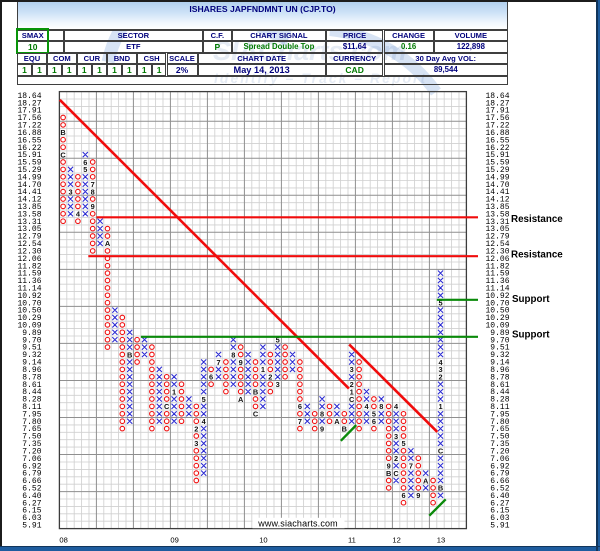  What do you see at coordinates (497, 192) in the screenshot?
I see `svg-text: 14.41` at bounding box center [497, 192].